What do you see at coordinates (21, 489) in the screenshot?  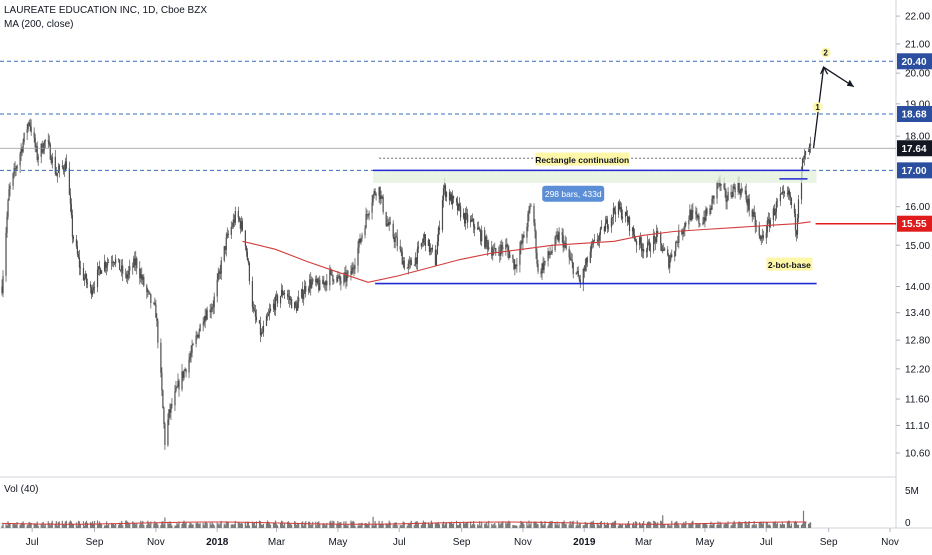 I see `volume-indicator-label: Vol (40)` at bounding box center [21, 489].